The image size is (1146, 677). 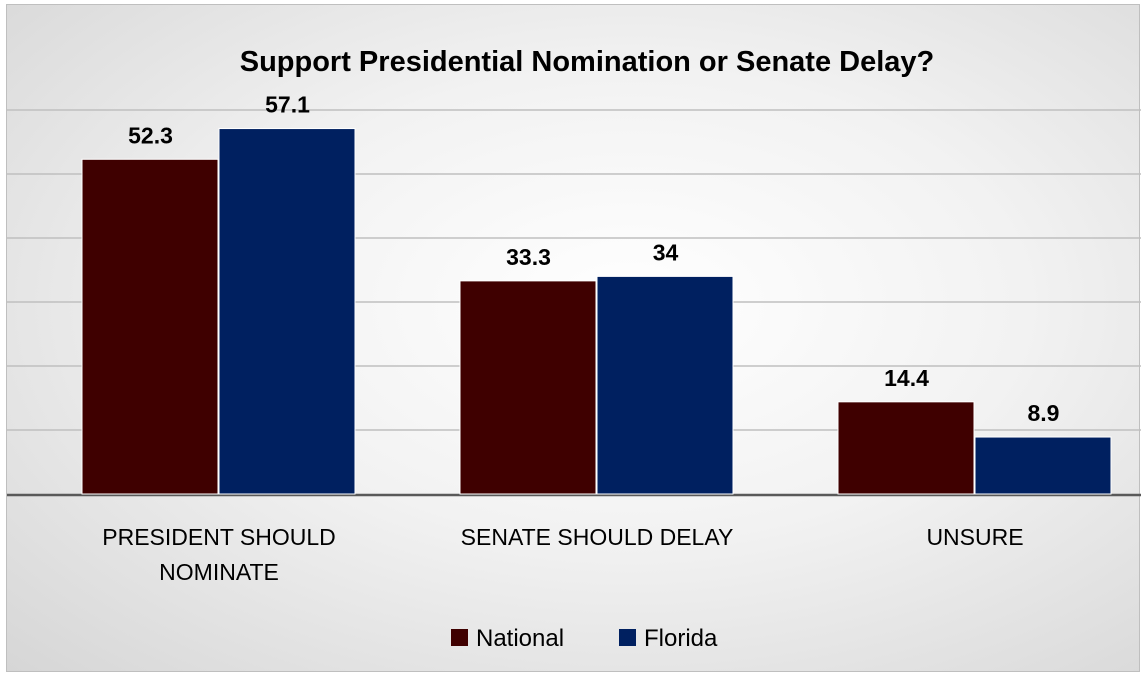 I want to click on legend-label-national: National, so click(x=520, y=638).